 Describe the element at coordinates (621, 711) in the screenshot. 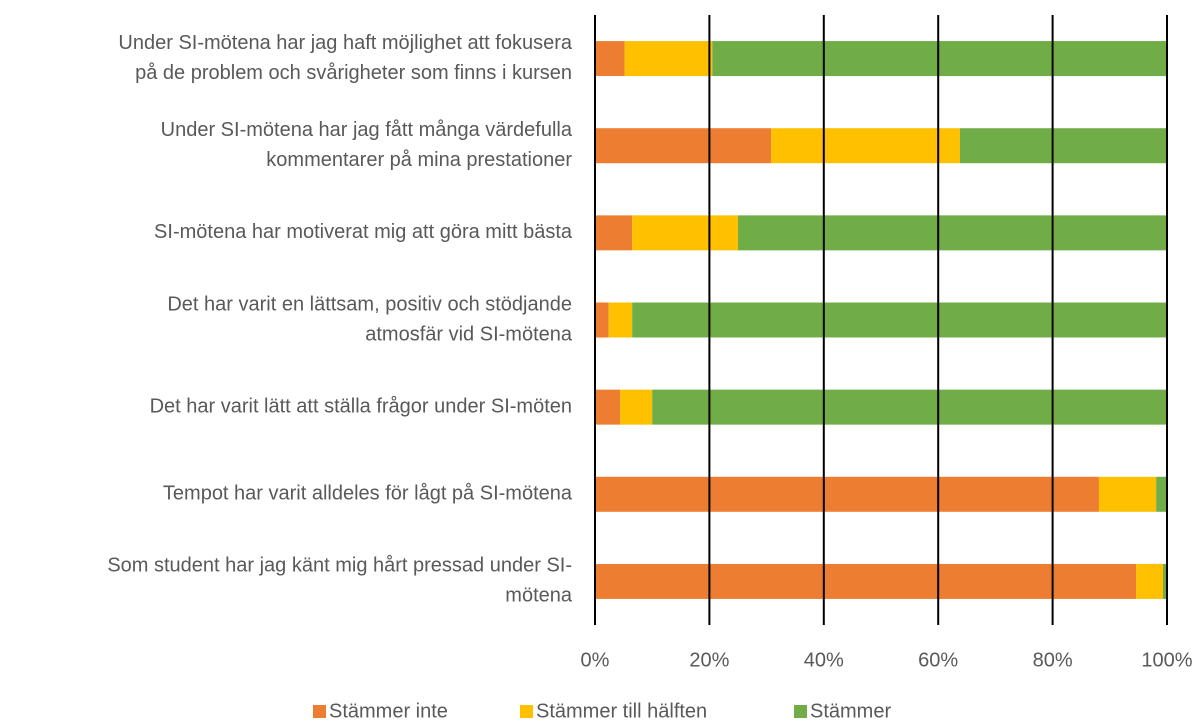

I see `legend-label: Stämmer till hälften` at that location.